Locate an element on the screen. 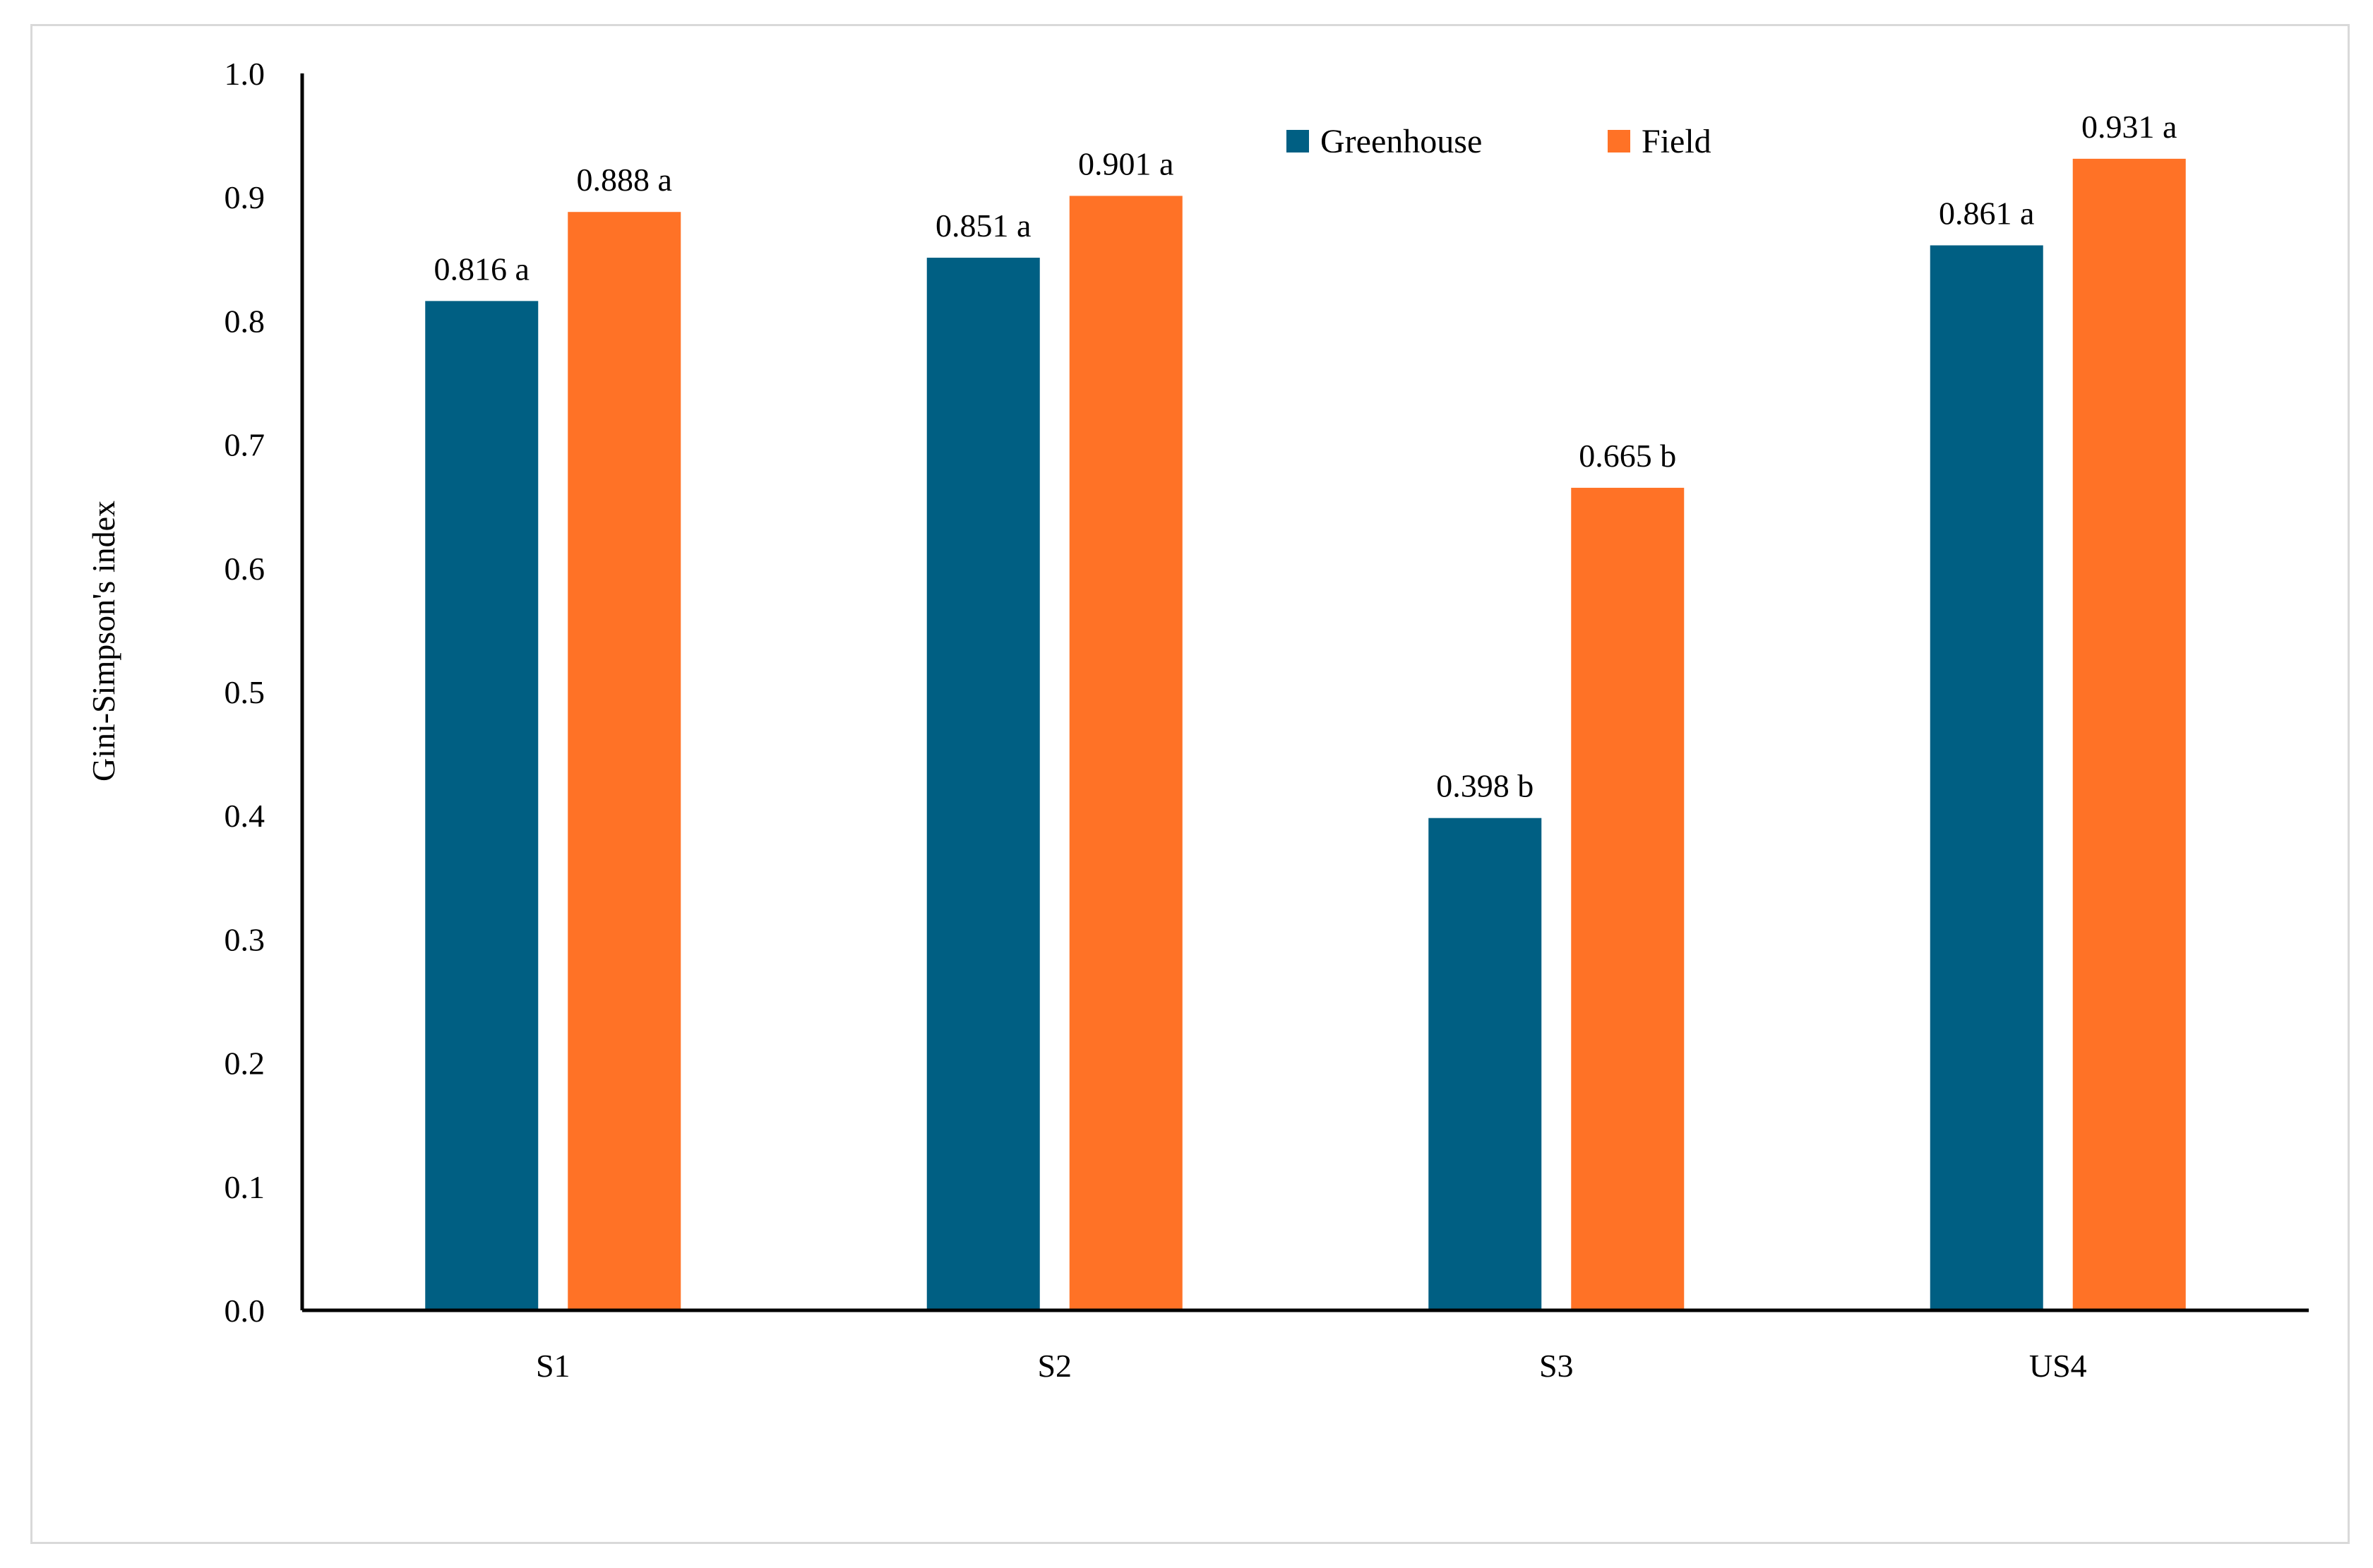  legend-swatch-field is located at coordinates (1619, 141).